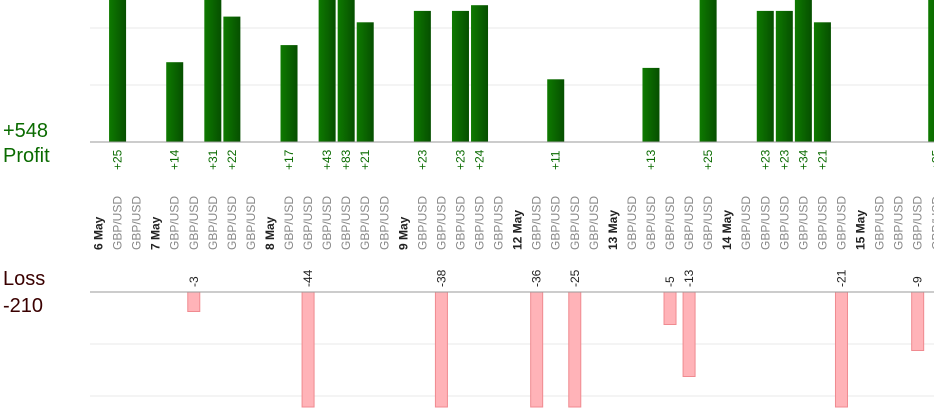 This screenshot has height=420, width=934. What do you see at coordinates (575, 278) in the screenshot?
I see `loss-value-label: -25` at bounding box center [575, 278].